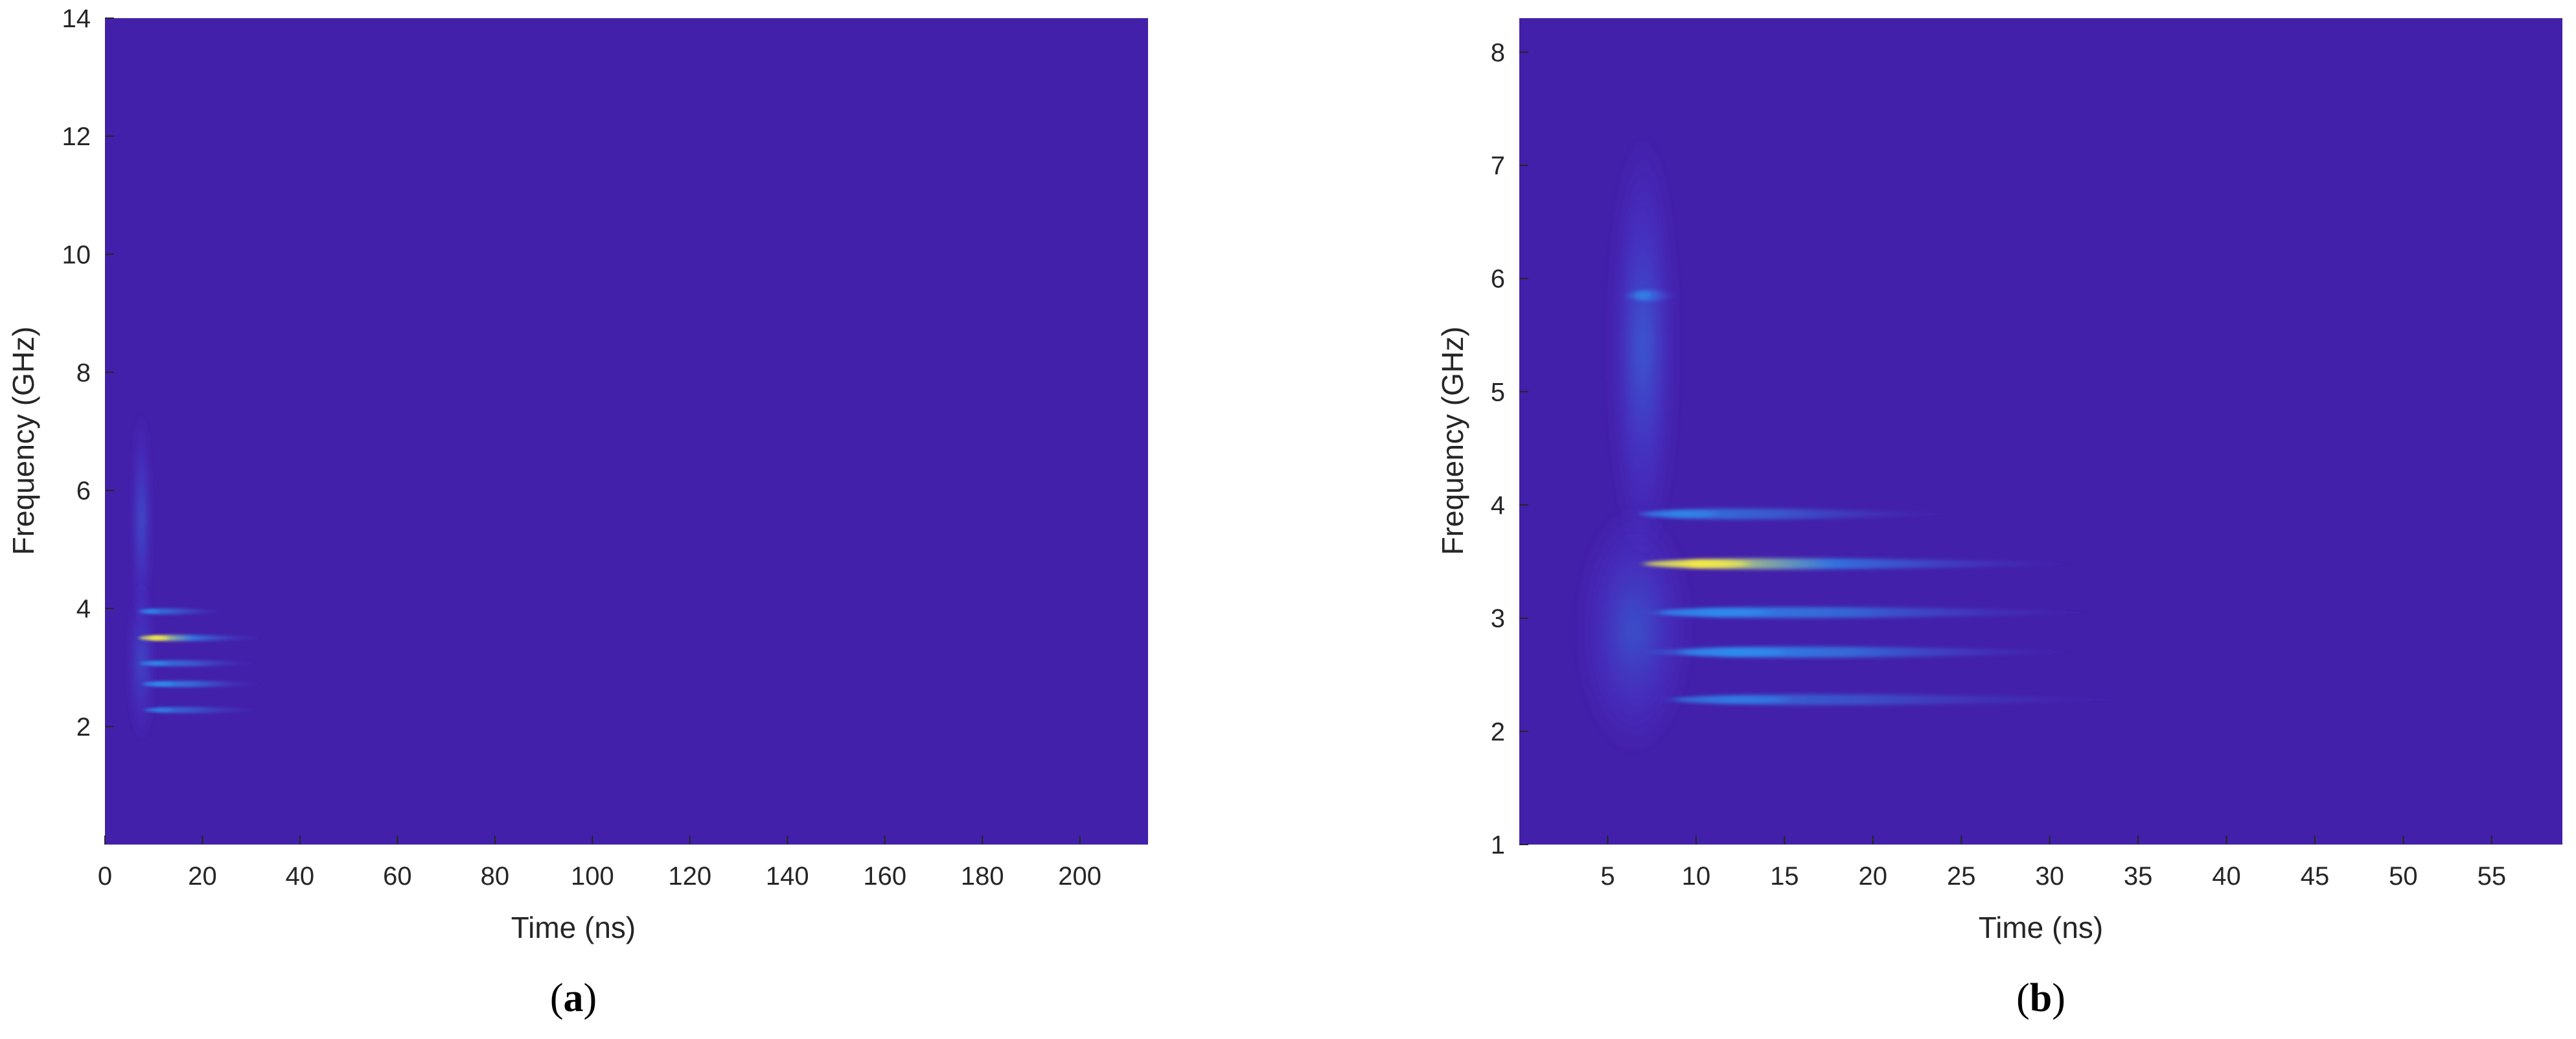 Image resolution: width=2576 pixels, height=1039 pixels. What do you see at coordinates (1961, 877) in the screenshot?
I see `panel-b-x-tick-label: 25` at bounding box center [1961, 877].